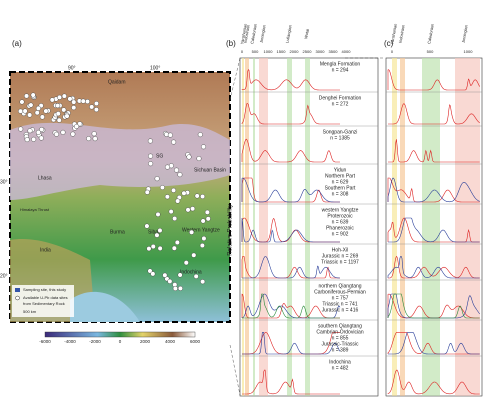 Image resolution: width=500 pixels, height=409 pixels. I want to click on legend-text: Sampling site, this study, so click(44, 289).